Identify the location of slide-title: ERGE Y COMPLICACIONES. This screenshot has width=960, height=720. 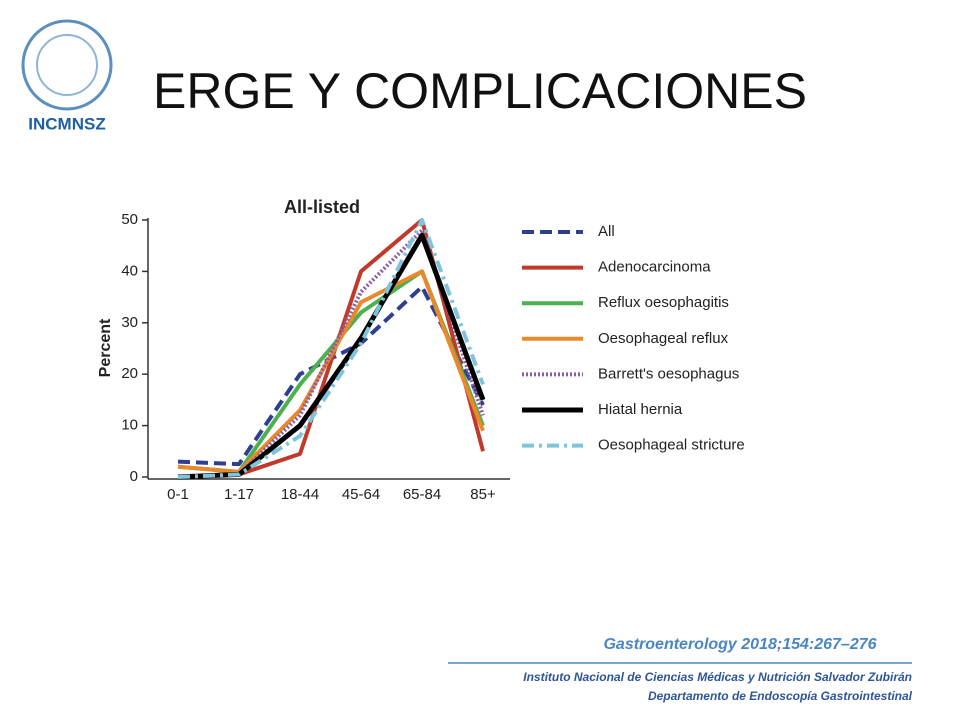
(480, 91).